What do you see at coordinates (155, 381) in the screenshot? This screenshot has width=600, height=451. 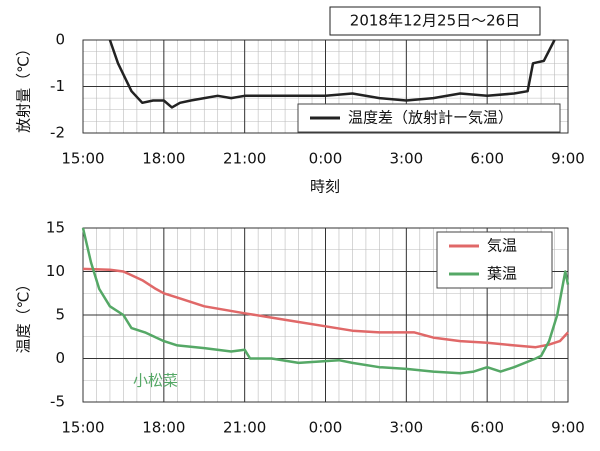 I see `annotation: 小松菜` at bounding box center [155, 381].